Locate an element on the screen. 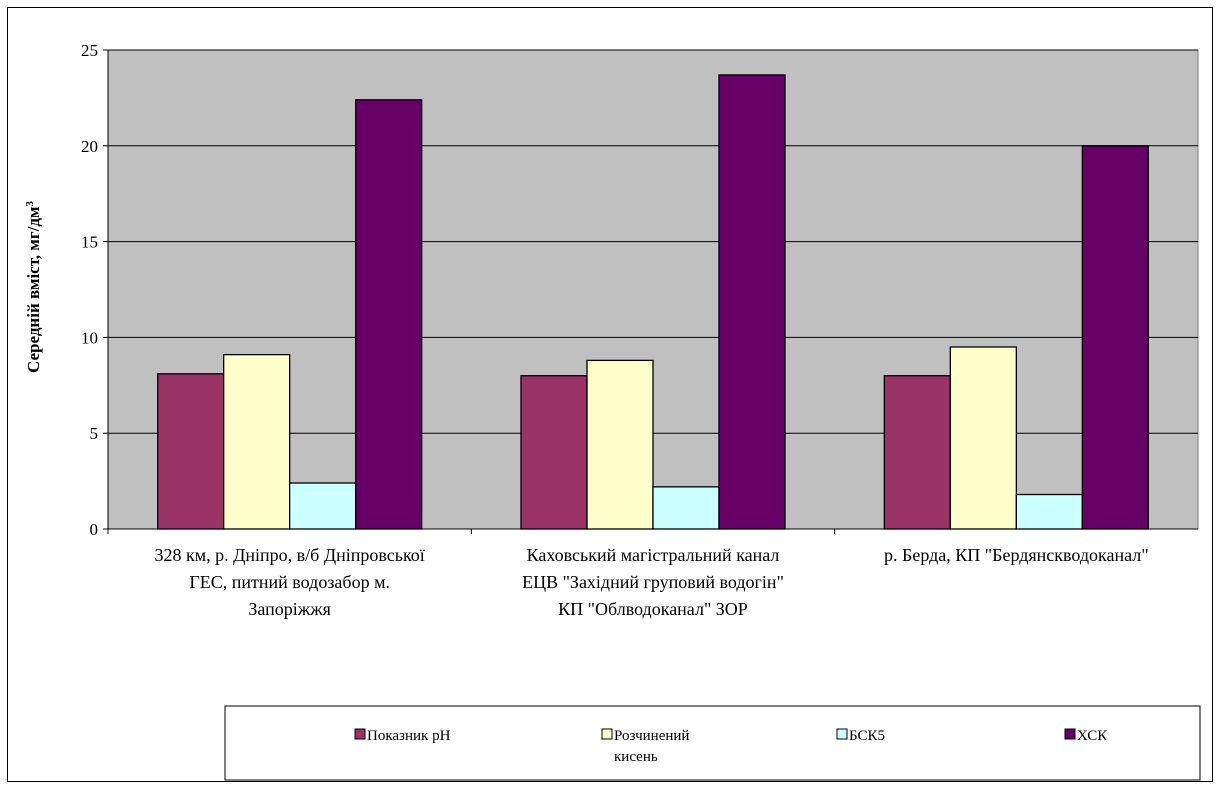 This screenshot has height=787, width=1219. legend-label: кисень is located at coordinates (636, 757).